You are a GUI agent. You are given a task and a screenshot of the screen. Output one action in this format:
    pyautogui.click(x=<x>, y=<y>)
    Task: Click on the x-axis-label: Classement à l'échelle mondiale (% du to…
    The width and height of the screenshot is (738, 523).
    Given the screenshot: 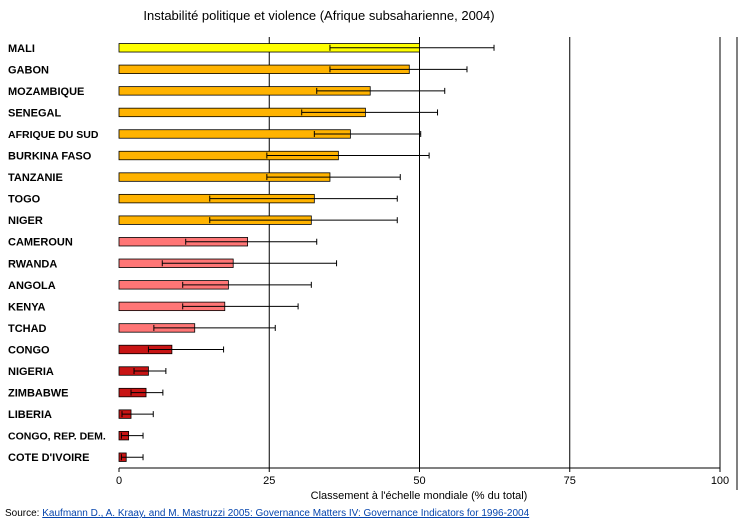 What is the action you would take?
    pyautogui.click(x=419, y=496)
    